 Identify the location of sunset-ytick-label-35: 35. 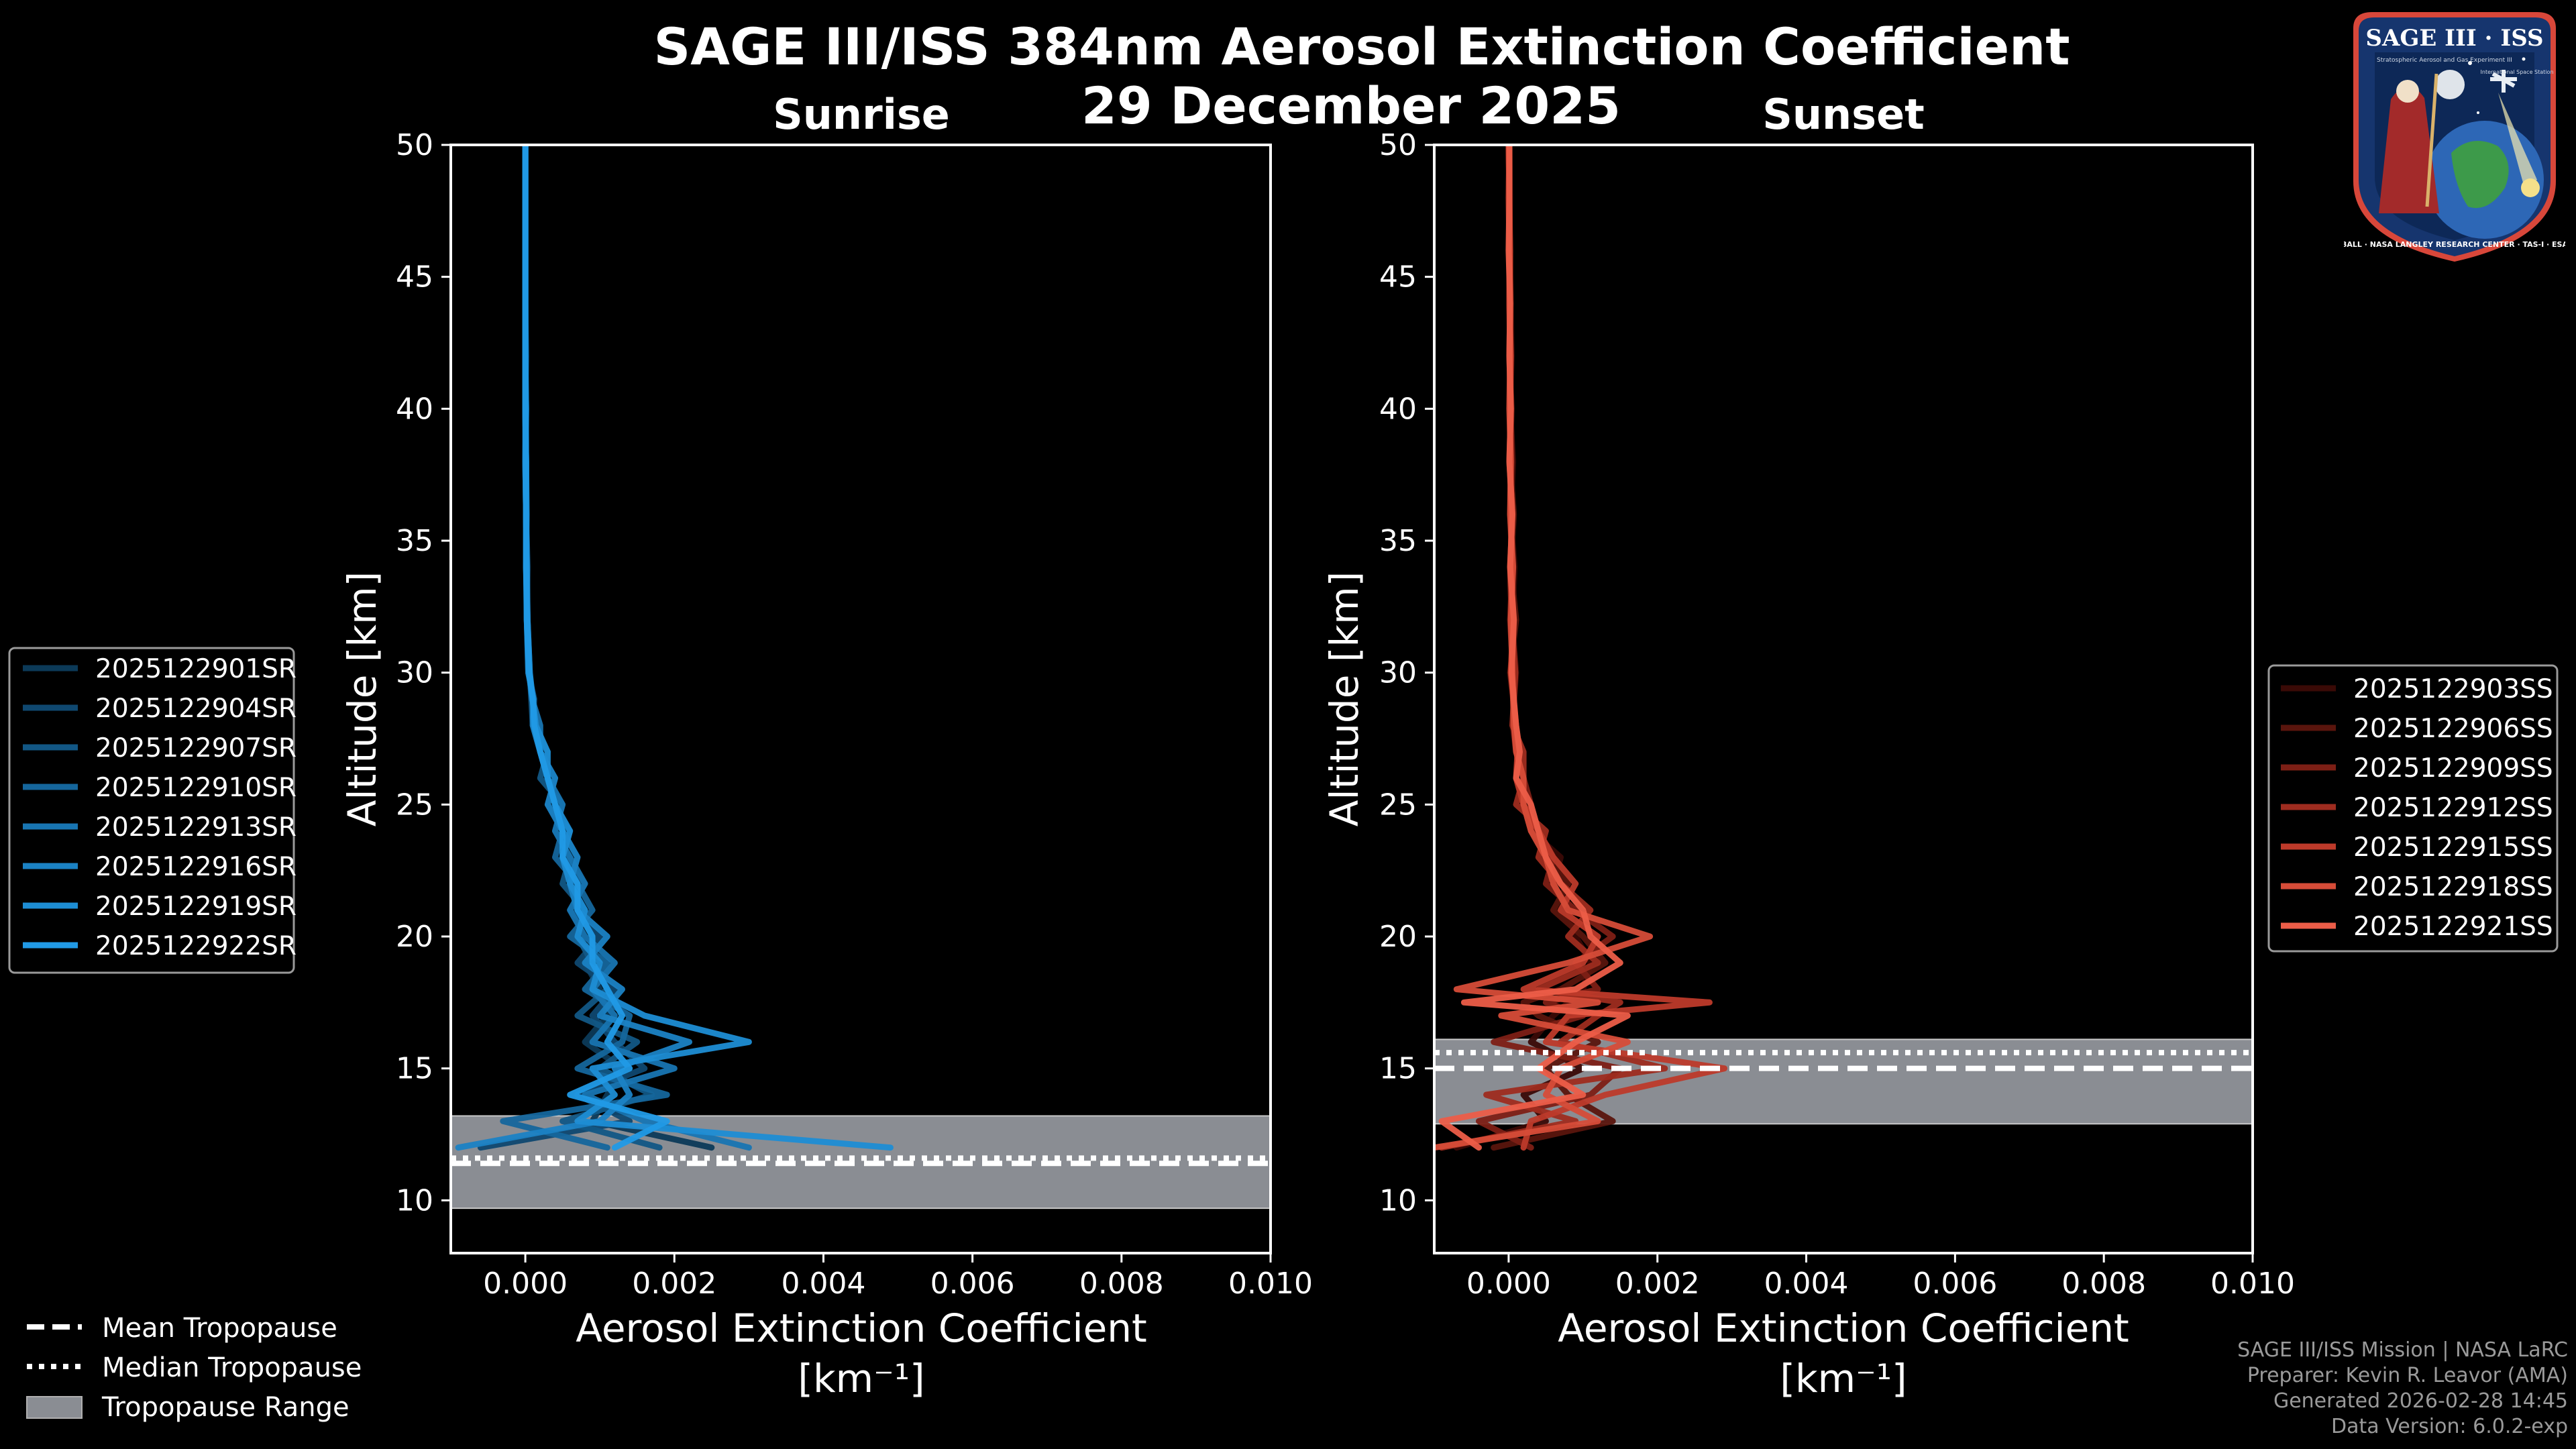
(1398, 541).